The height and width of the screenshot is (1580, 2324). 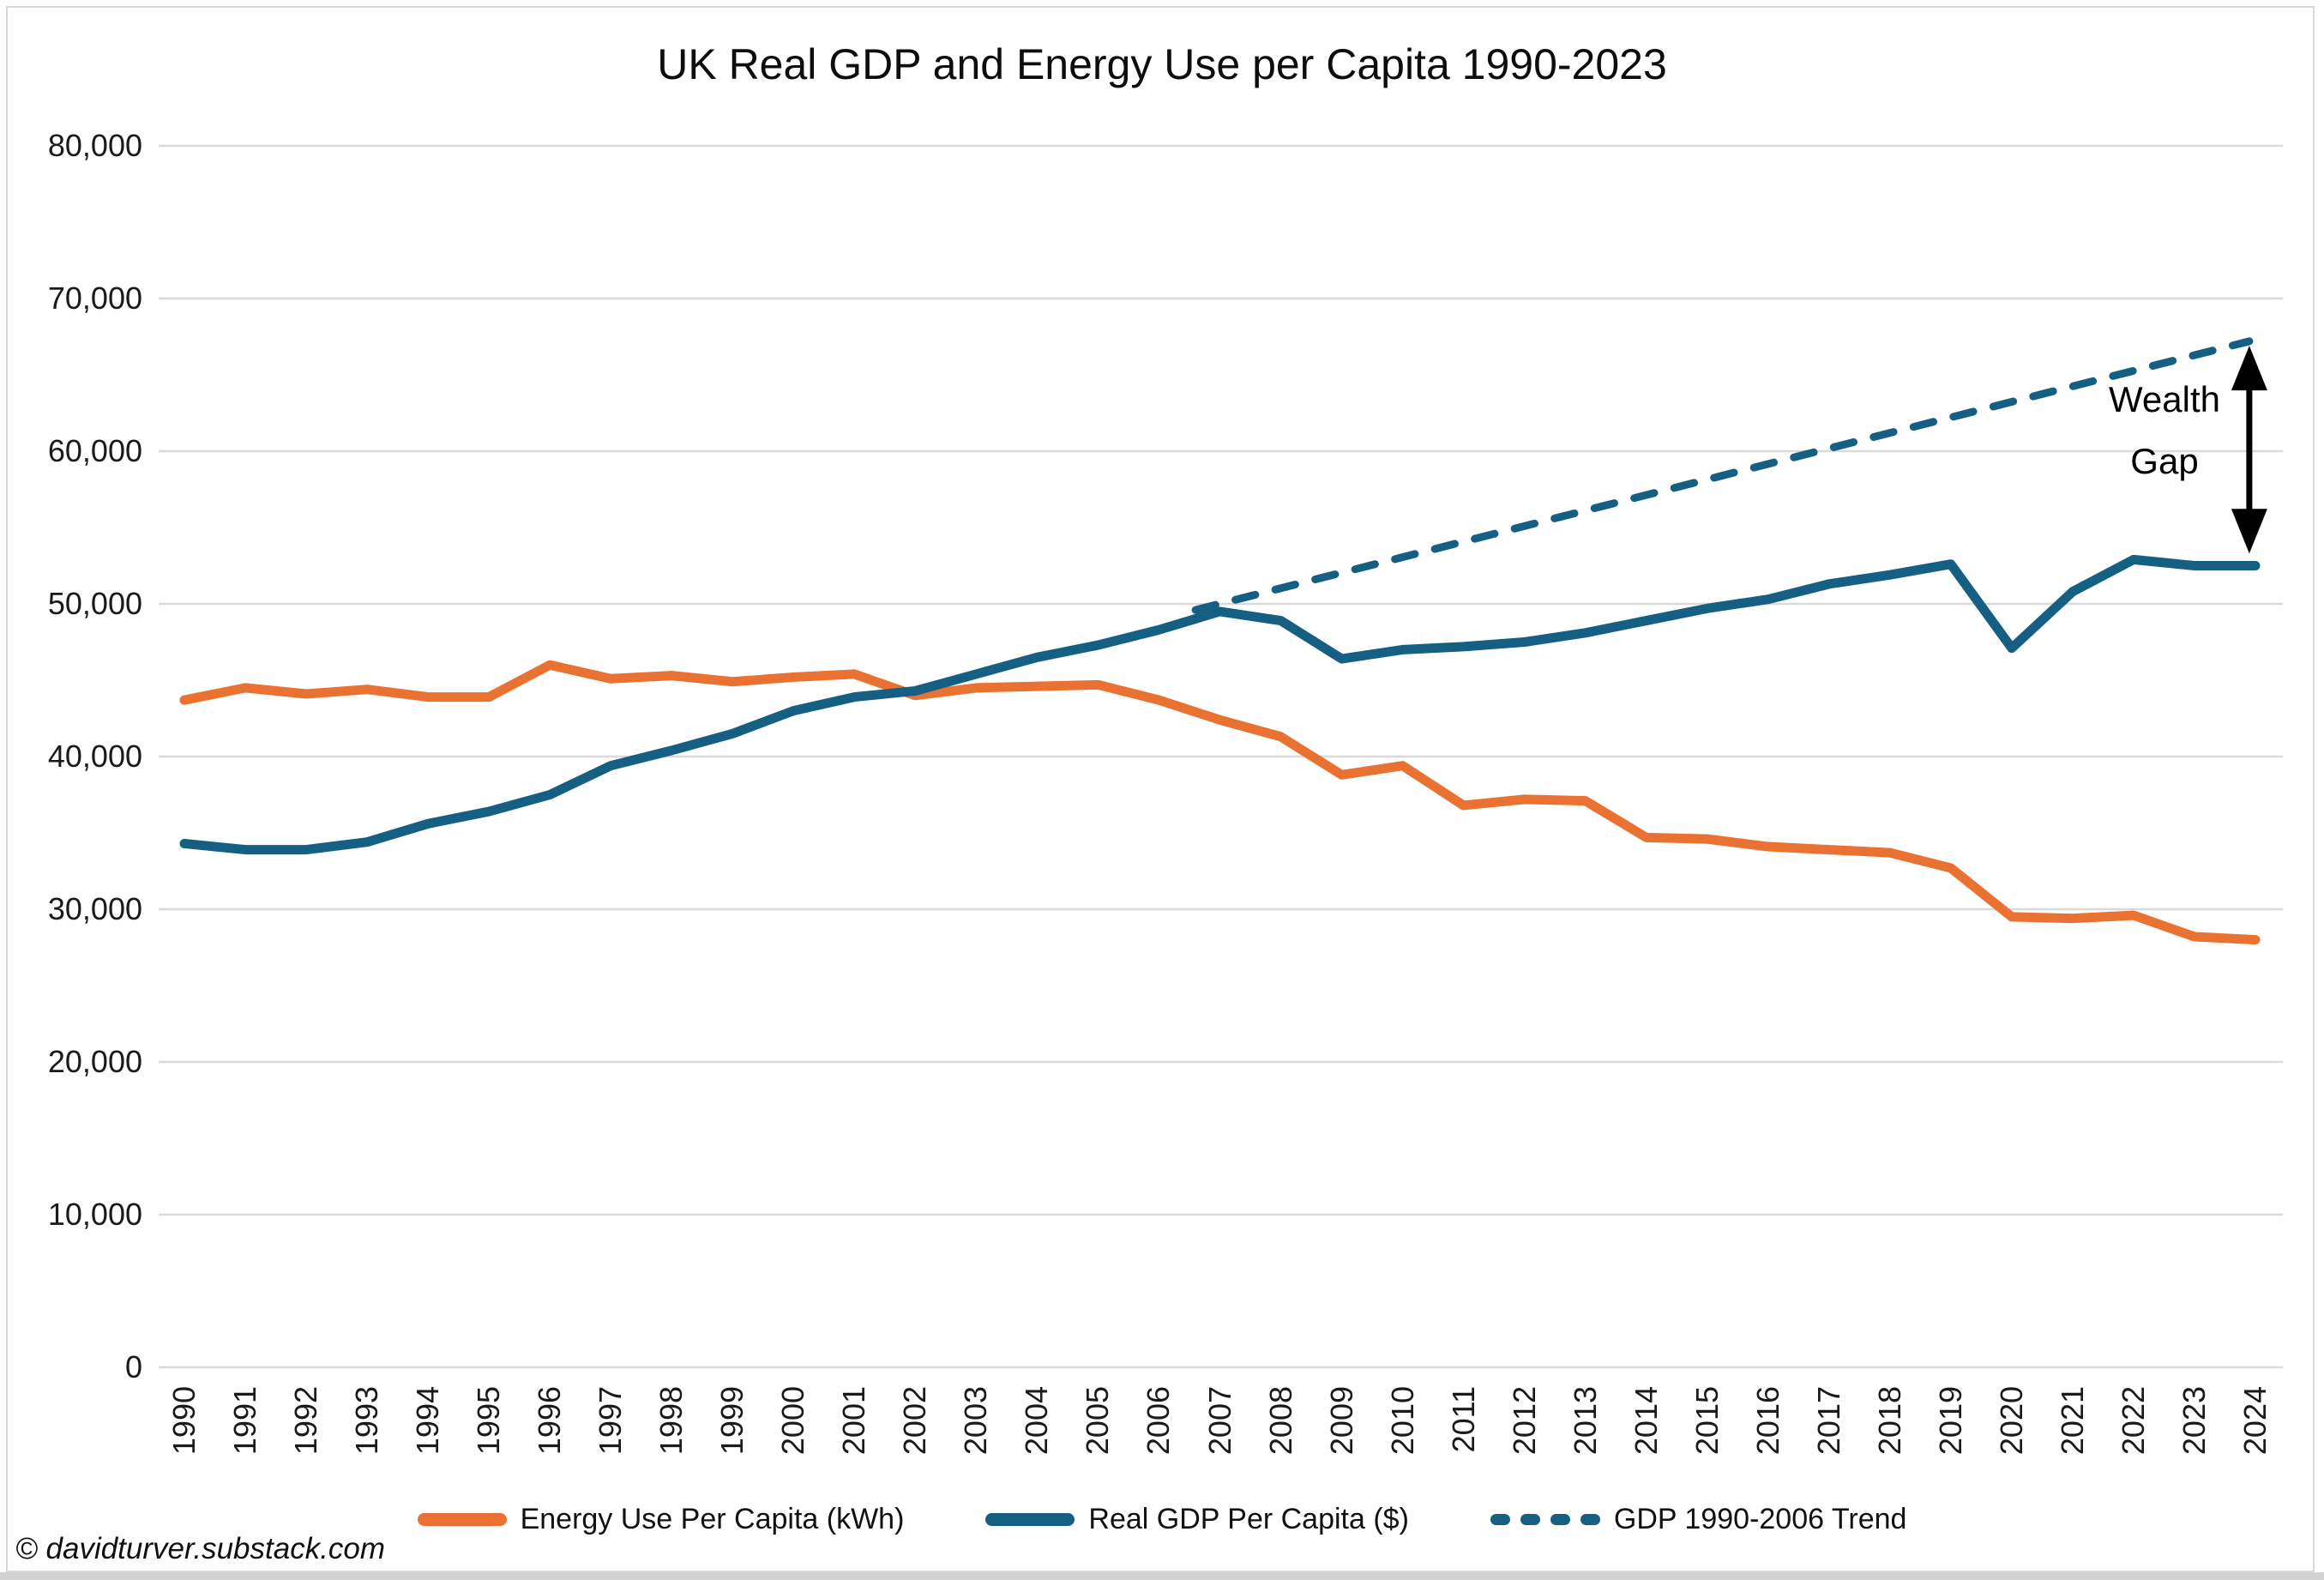 I want to click on legend-item-energy: Energy Use Per Capita (kWh), so click(x=661, y=1520).